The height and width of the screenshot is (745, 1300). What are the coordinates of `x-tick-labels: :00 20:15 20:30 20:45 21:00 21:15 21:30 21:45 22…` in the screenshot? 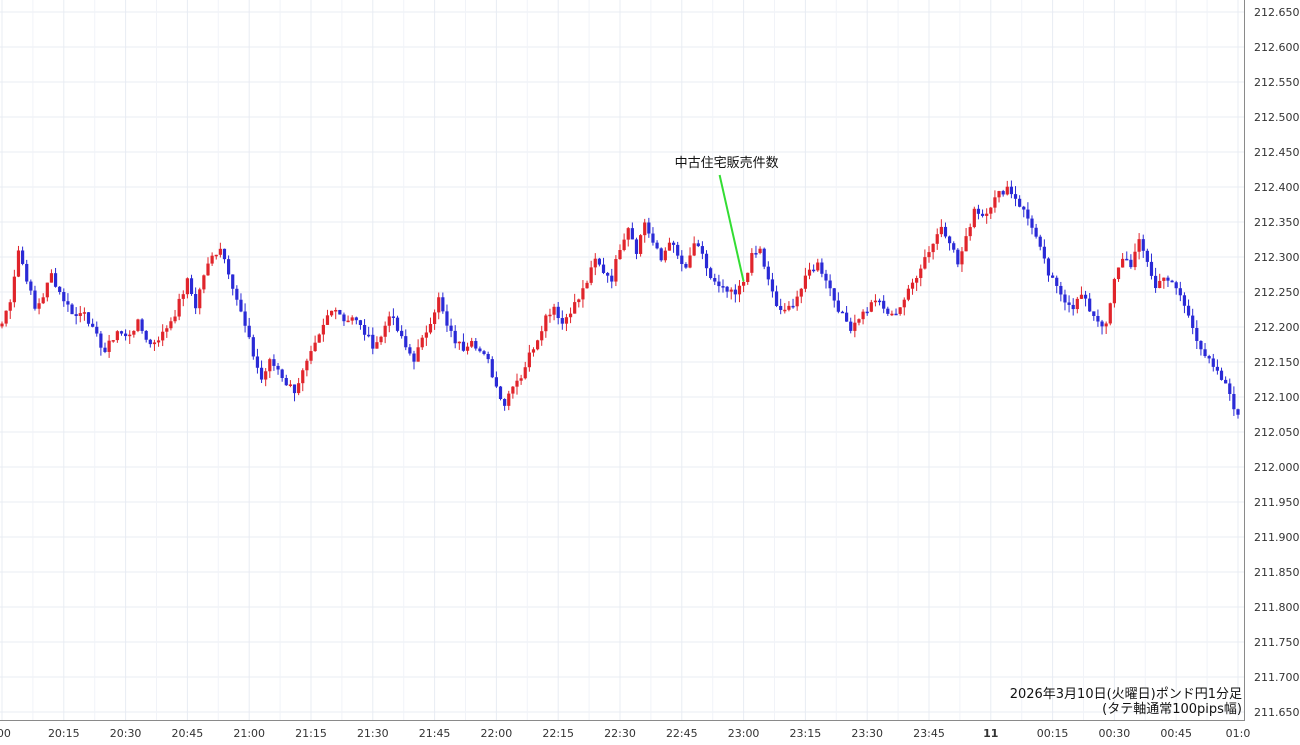 It's located at (625, 733).